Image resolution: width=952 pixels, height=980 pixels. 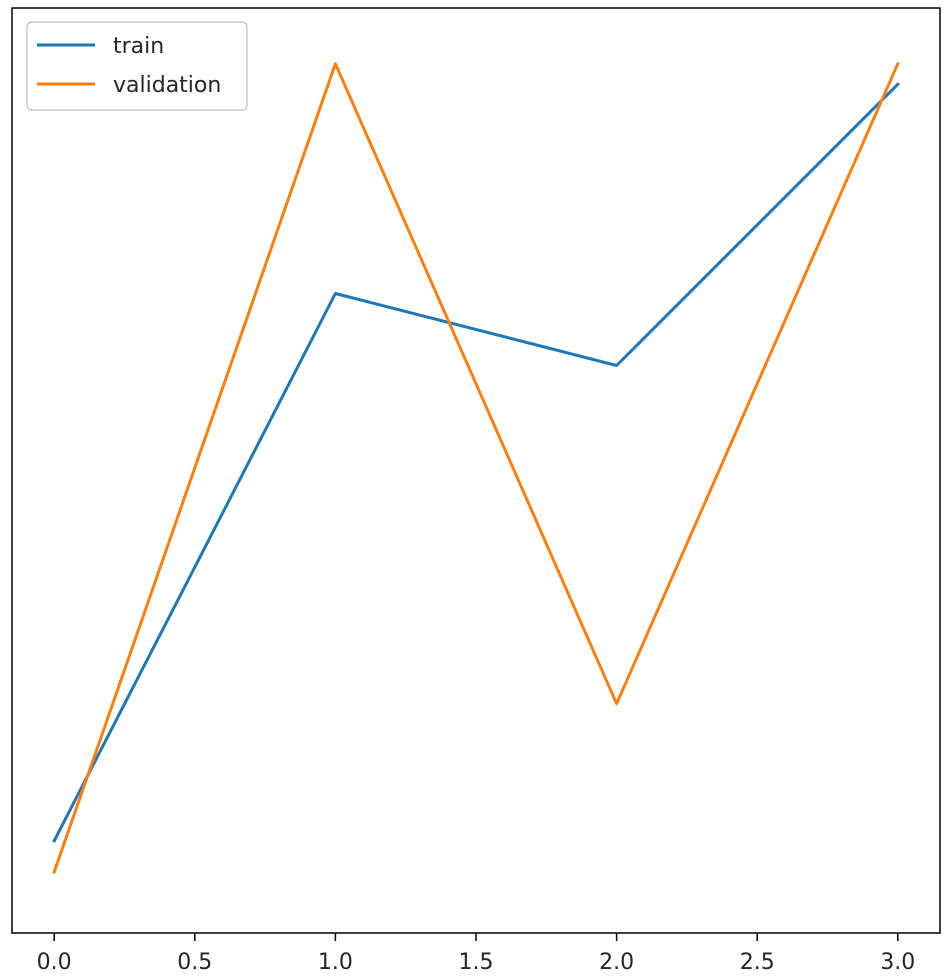 I want to click on x-tick-label: 0.5, so click(x=194, y=962).